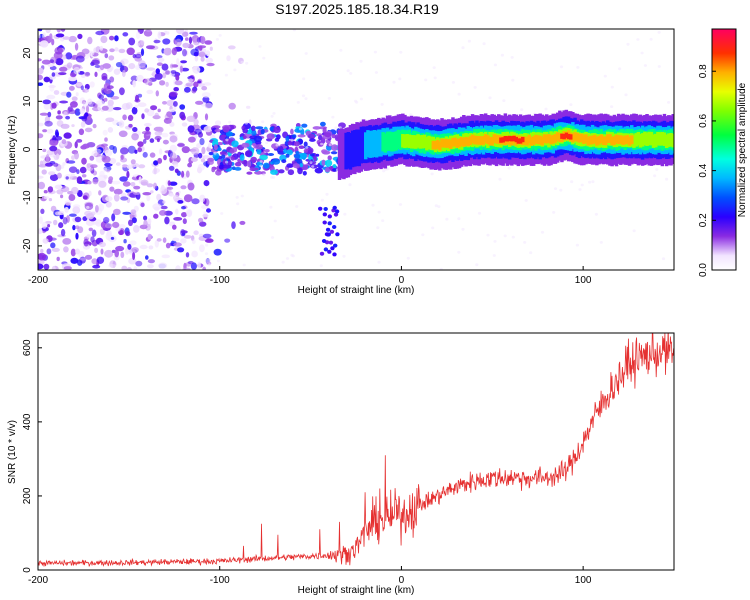  I want to click on colorbar-ticks: 0.0 0.2 0.4 0.6 0.8, so click(707, 170).